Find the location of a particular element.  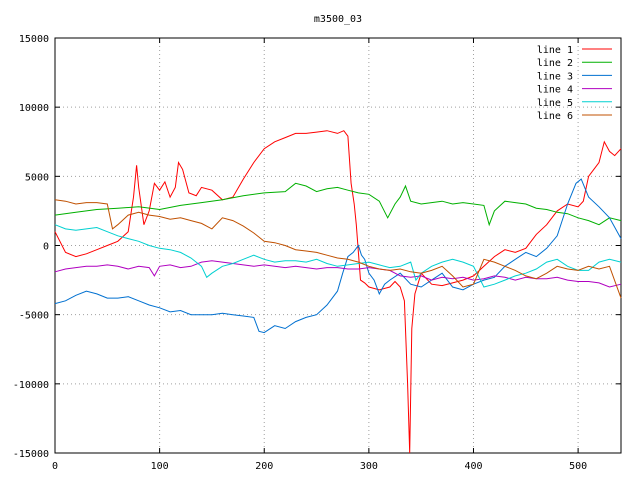

y-tick-label: -5000 is located at coordinates (34, 316).